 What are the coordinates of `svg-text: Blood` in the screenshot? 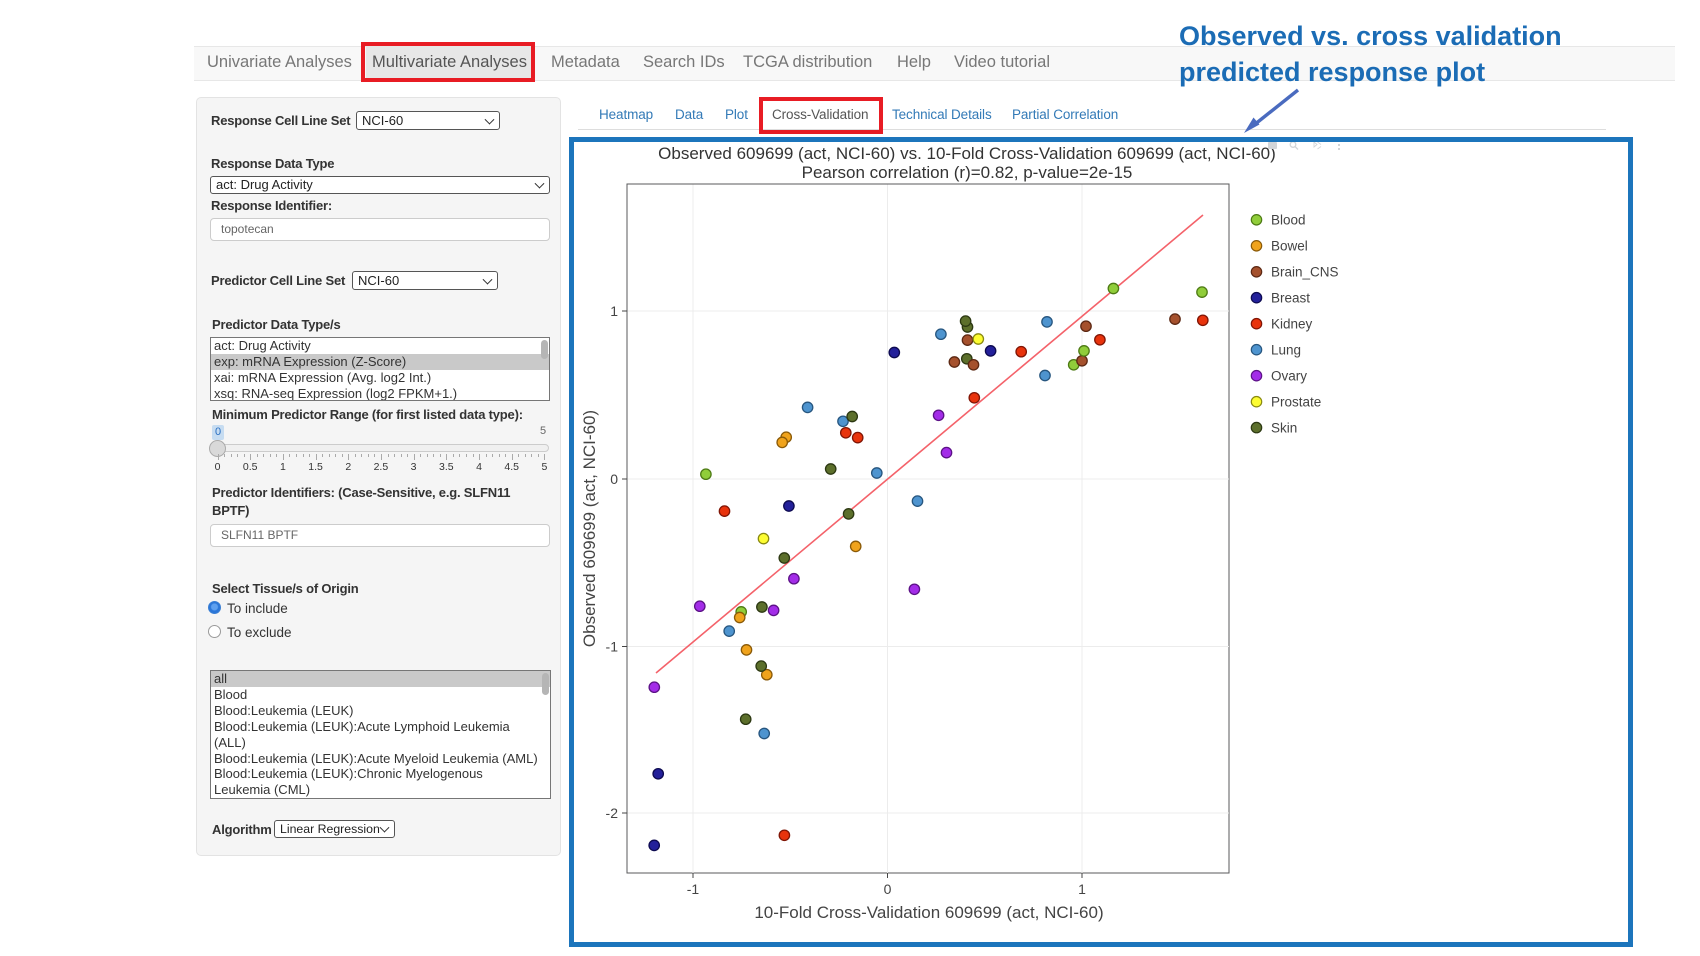 It's located at (1288, 220).